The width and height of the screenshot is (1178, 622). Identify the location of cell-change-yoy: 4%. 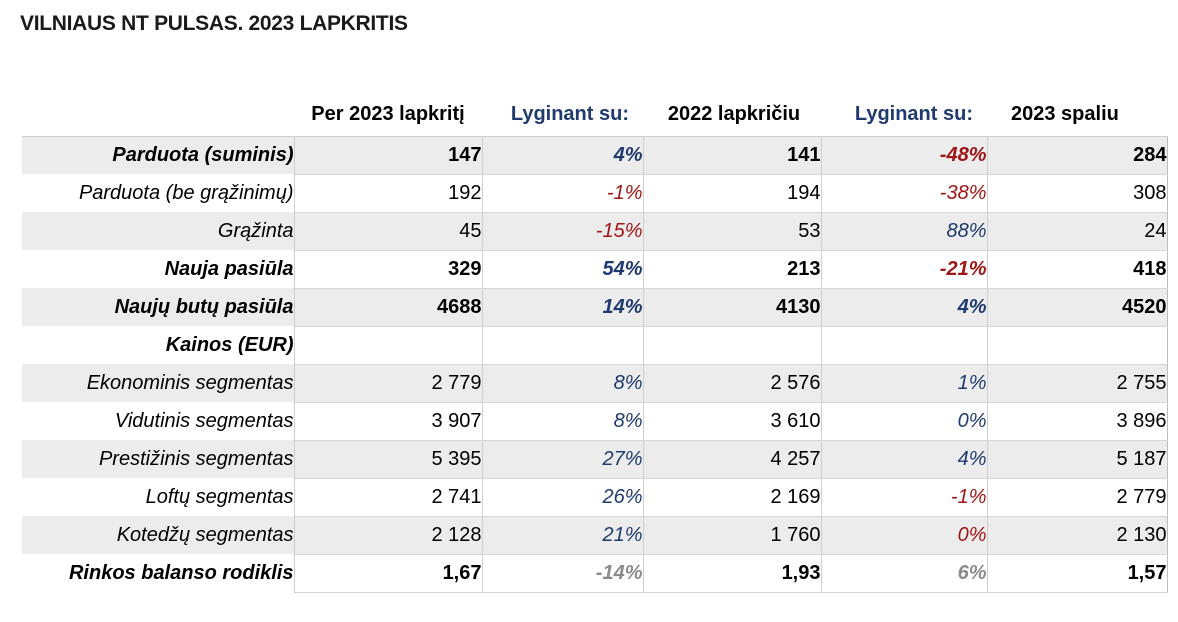
(563, 155).